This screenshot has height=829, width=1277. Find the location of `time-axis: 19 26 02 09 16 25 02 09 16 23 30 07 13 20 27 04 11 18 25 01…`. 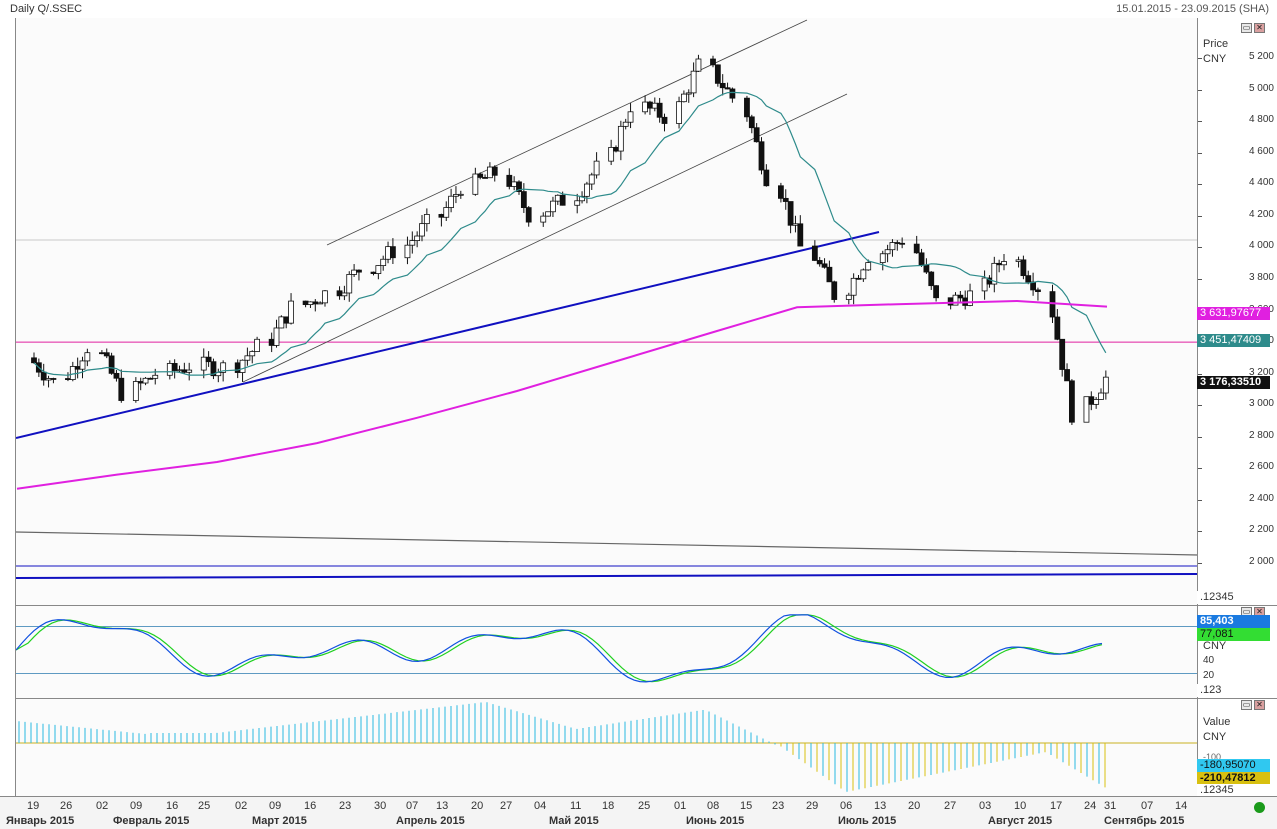

time-axis: 19 26 02 09 16 25 02 09 16 23 30 07 13 20 27 04 11 18 25 01… is located at coordinates (638, 812).